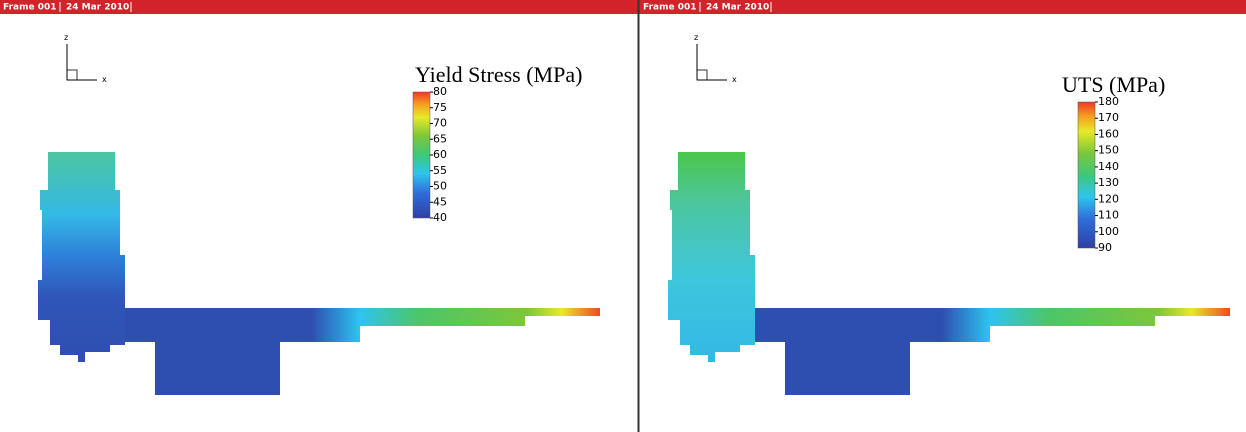  Describe the element at coordinates (1108, 117) in the screenshot. I see `legend-tick-label: 170` at that location.